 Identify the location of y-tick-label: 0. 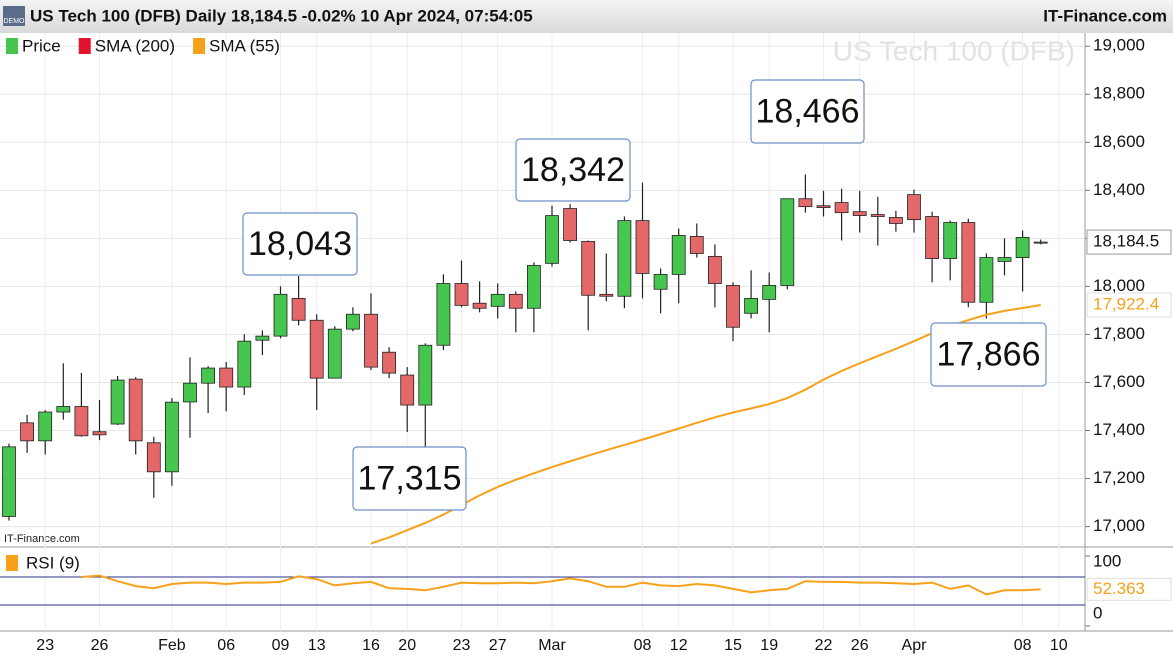
(1097, 612).